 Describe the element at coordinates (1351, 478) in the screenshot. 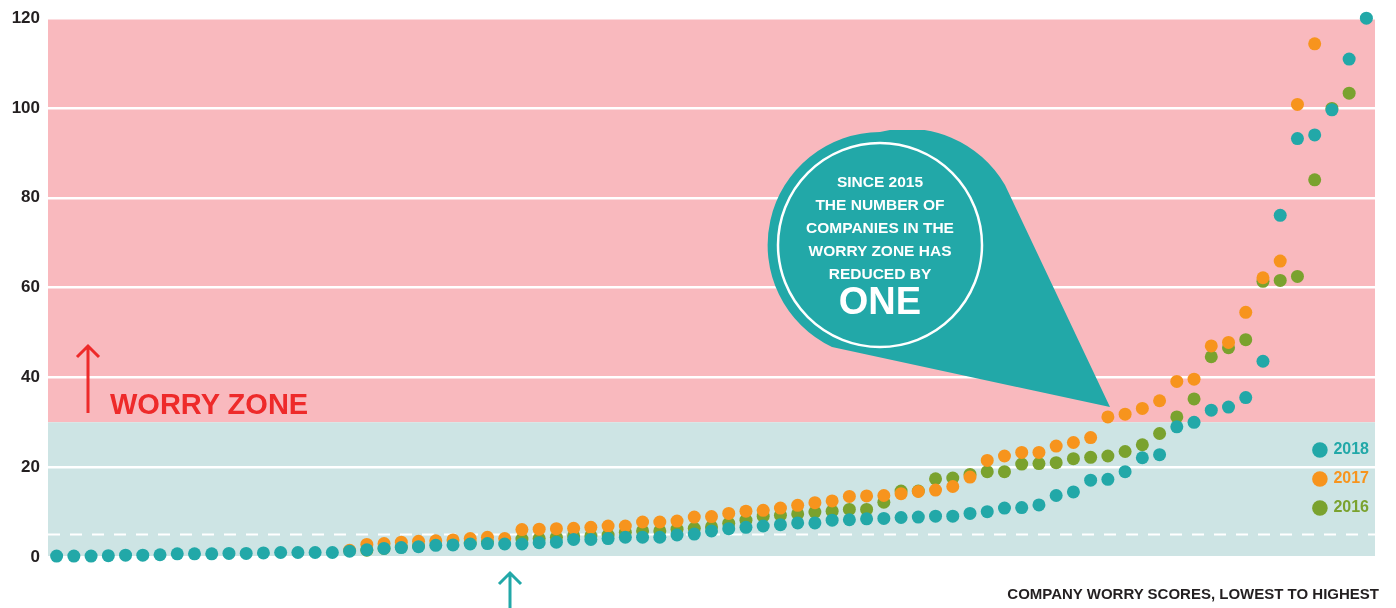

I see `legend-label: 2017` at that location.